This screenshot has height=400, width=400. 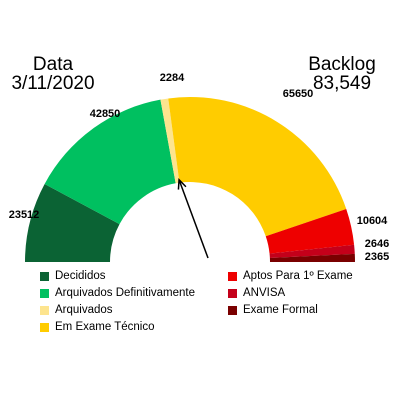 I want to click on backlog-block: Backlog 83,549, so click(x=342, y=74).